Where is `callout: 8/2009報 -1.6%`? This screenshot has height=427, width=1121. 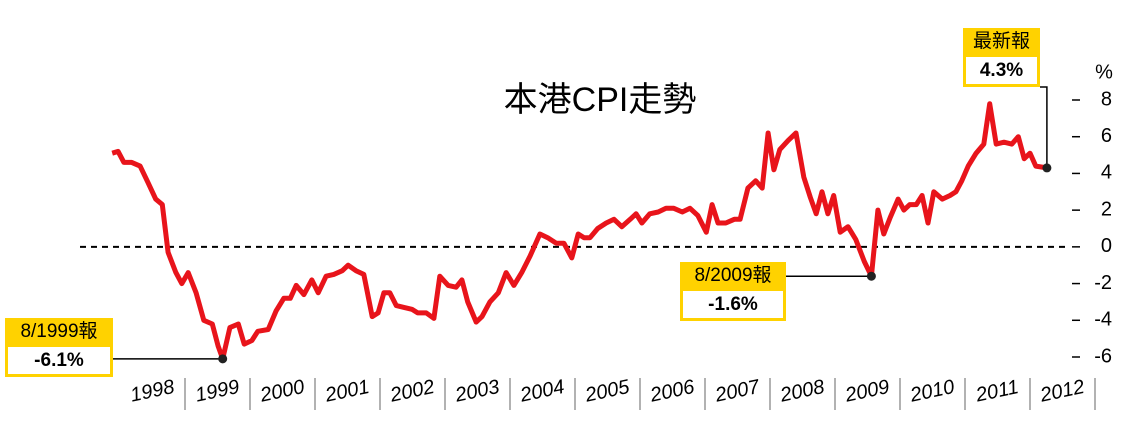 callout: 8/2009報 -1.6% is located at coordinates (778, 291).